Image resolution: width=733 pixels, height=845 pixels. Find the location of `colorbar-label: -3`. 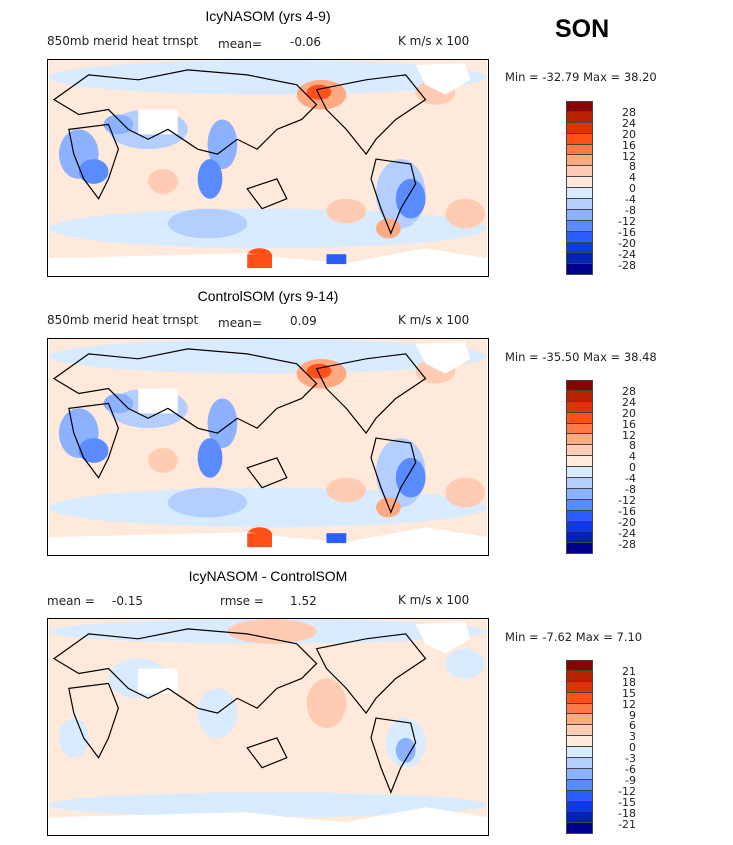

colorbar-label: -3 is located at coordinates (630, 759).